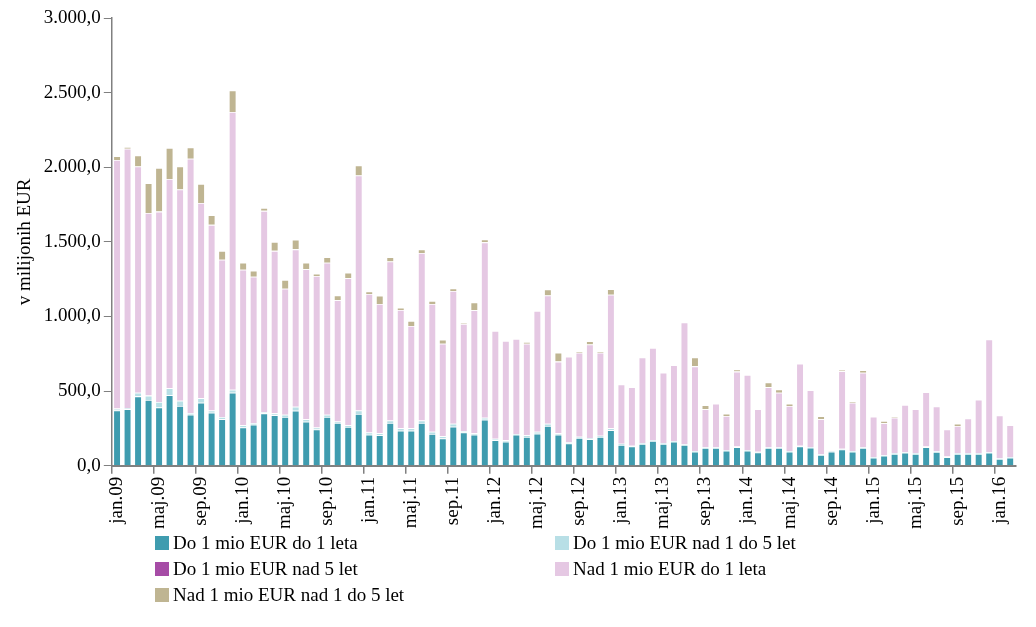 Image resolution: width=1036 pixels, height=627 pixels. I want to click on legend-label: Do 1 mio EUR nad 5 let, so click(265, 569).